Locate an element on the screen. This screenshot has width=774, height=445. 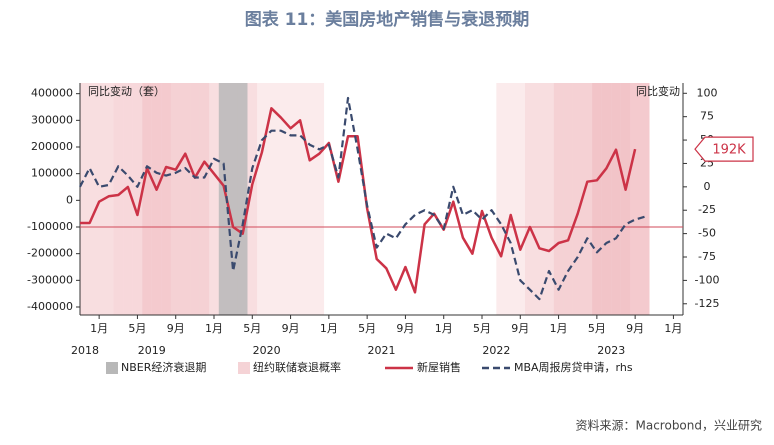
y2-tick-label: -25 is located at coordinates (707, 209).